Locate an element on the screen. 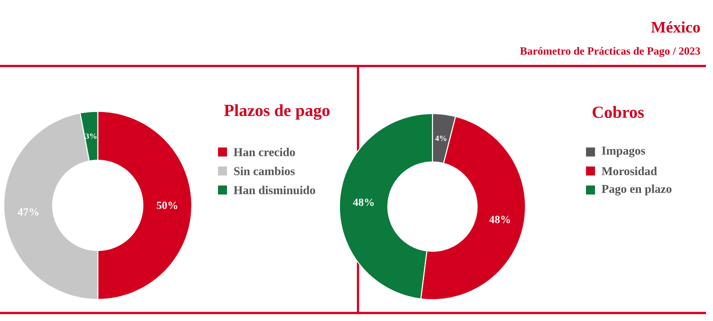  chart-title: Cobros is located at coordinates (618, 112).